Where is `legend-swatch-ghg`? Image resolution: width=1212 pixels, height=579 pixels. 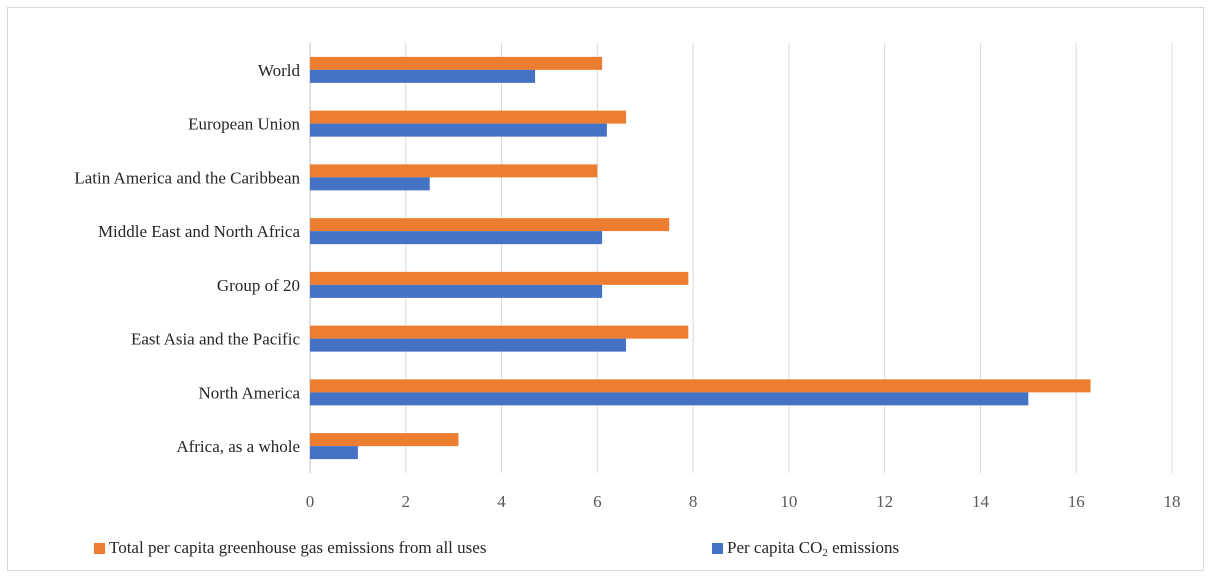
legend-swatch-ghg is located at coordinates (99, 548).